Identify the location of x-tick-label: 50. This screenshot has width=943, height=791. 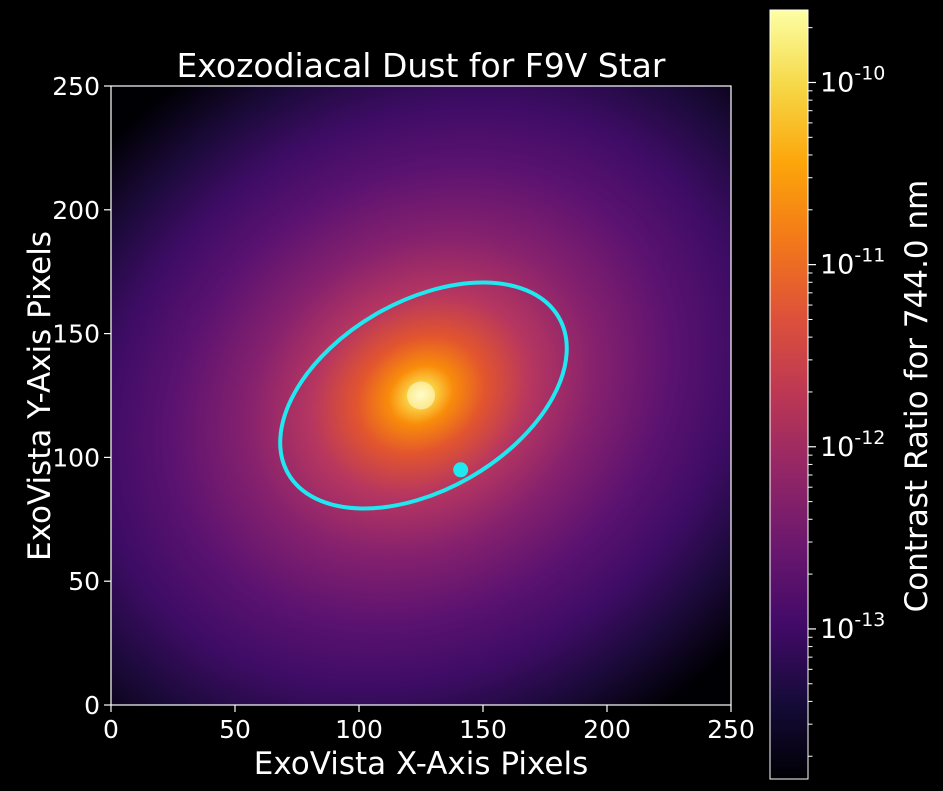
(235, 729).